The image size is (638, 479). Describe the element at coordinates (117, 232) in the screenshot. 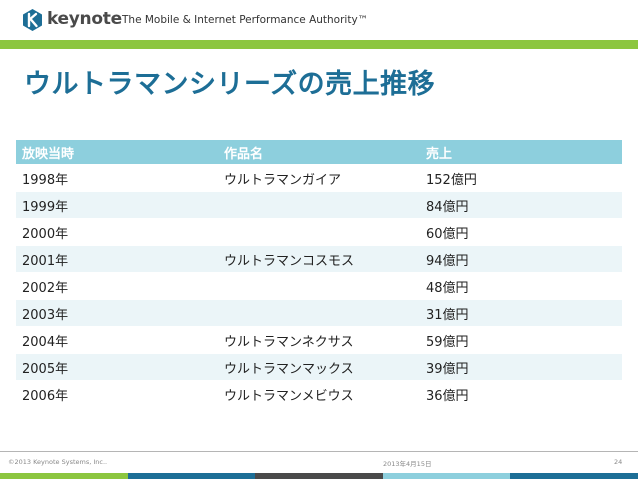

I see `cell-year: 2000年` at that location.